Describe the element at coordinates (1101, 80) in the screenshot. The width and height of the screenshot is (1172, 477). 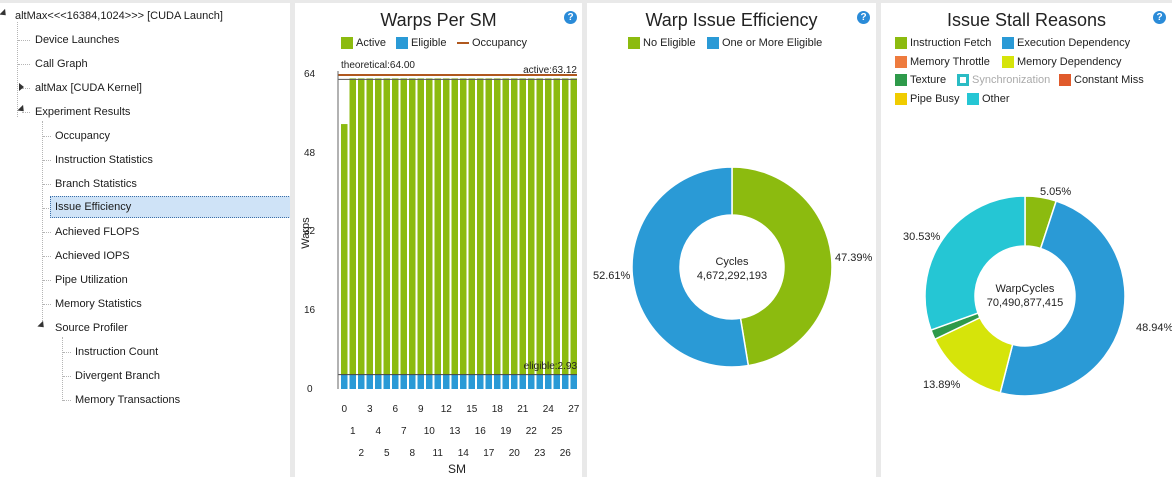
I see `legend-constant-miss: Constant Miss` at that location.